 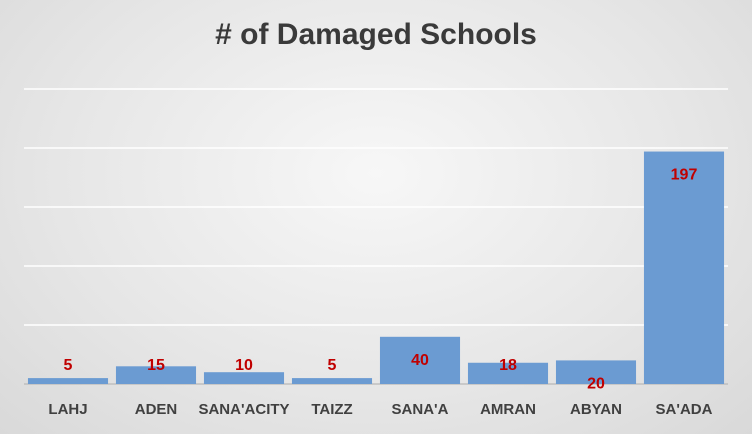 What do you see at coordinates (156, 375) in the screenshot?
I see `bar-aden` at bounding box center [156, 375].